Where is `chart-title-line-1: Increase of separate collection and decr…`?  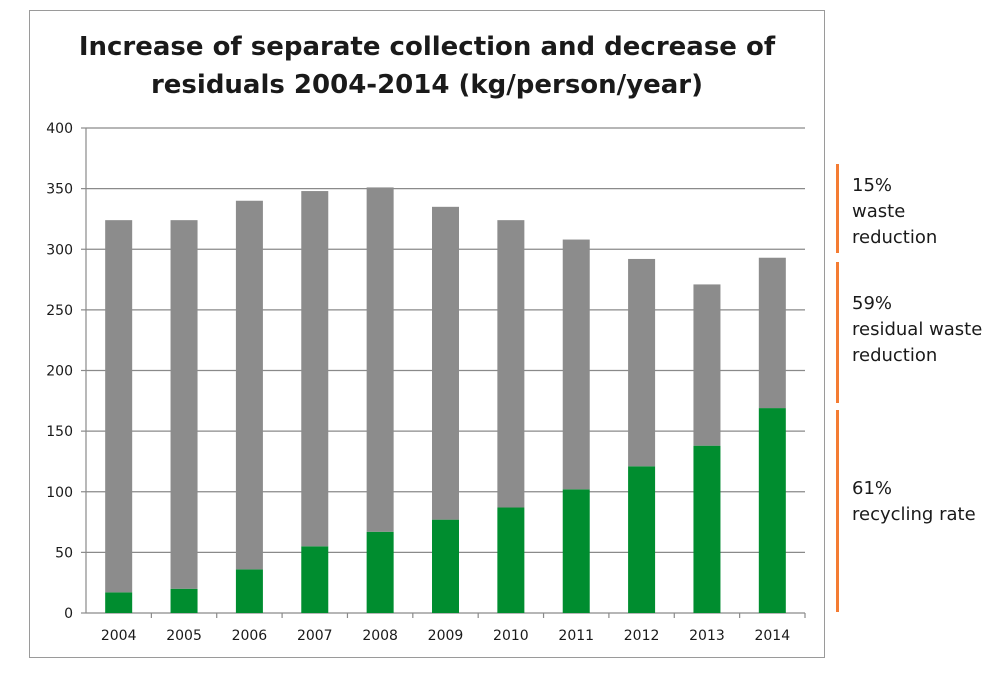
chart-title-line-1: Increase of separate collection and decr… is located at coordinates (427, 47).